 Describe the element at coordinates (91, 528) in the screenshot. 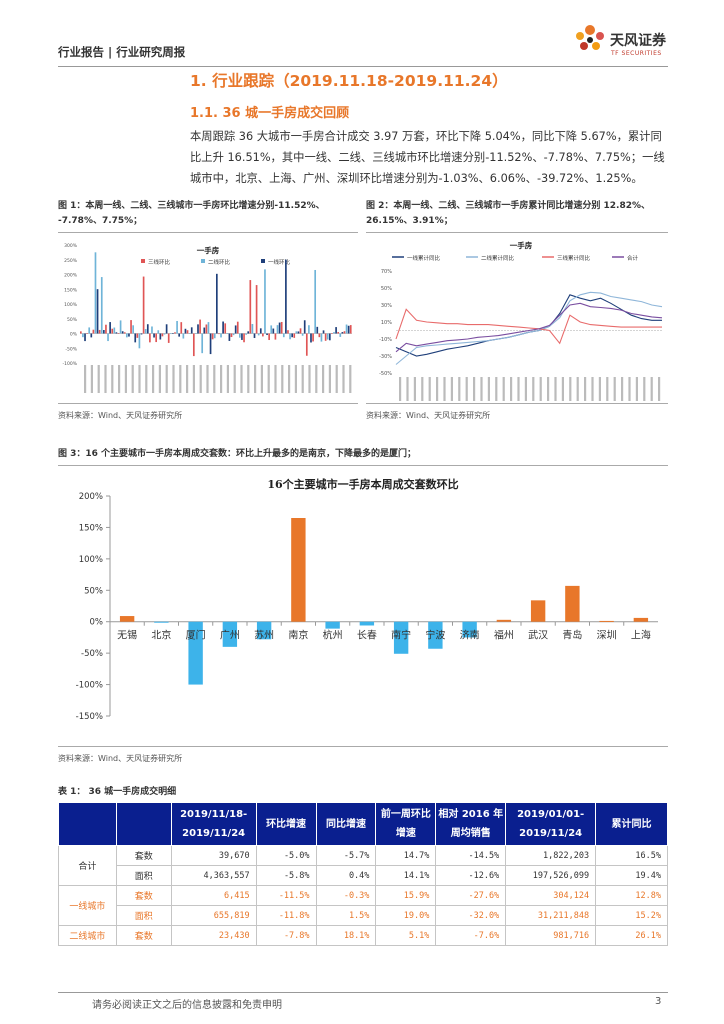

I see `y-tick-label: 150%` at that location.